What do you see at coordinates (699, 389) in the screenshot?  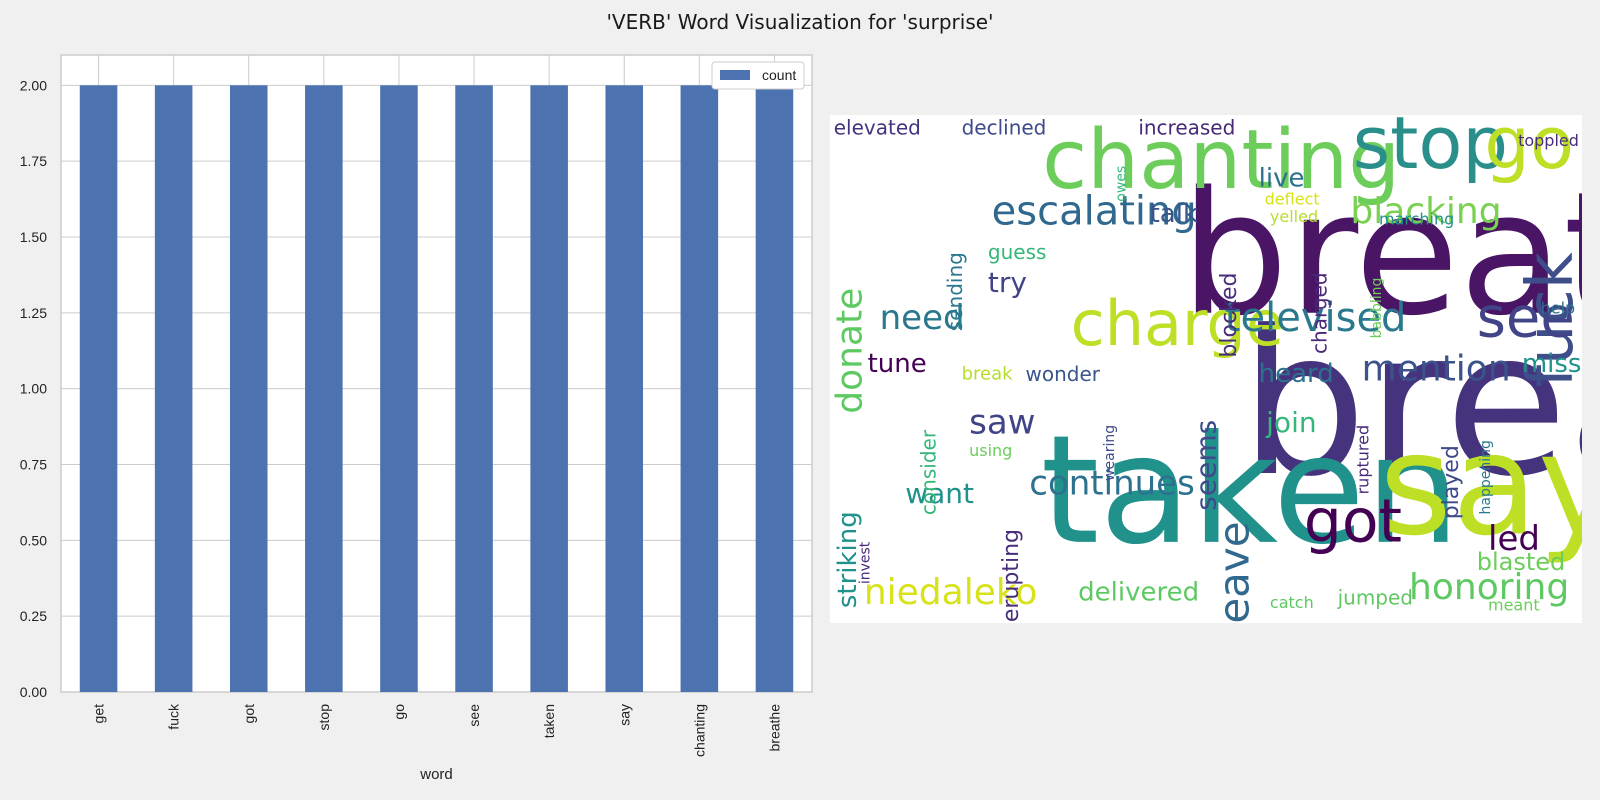 I see `bar-chanting` at bounding box center [699, 389].